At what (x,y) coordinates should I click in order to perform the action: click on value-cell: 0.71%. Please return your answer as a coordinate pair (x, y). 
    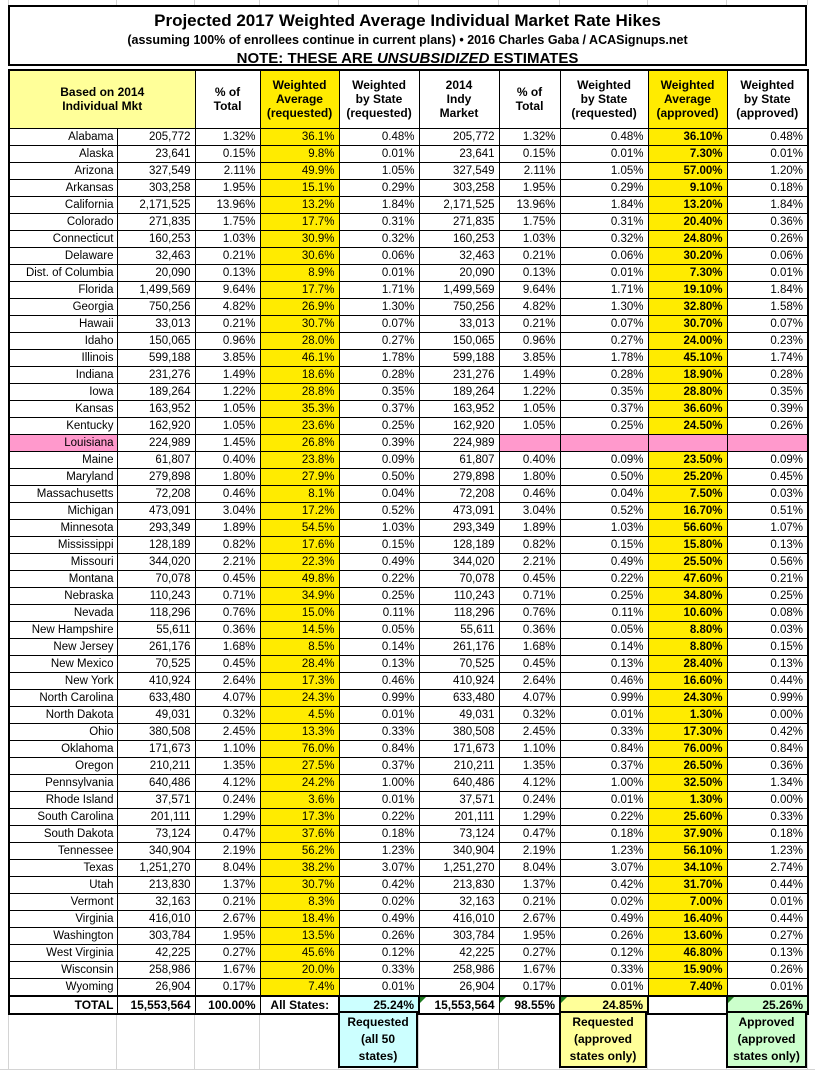
    Looking at the image, I should click on (529, 595).